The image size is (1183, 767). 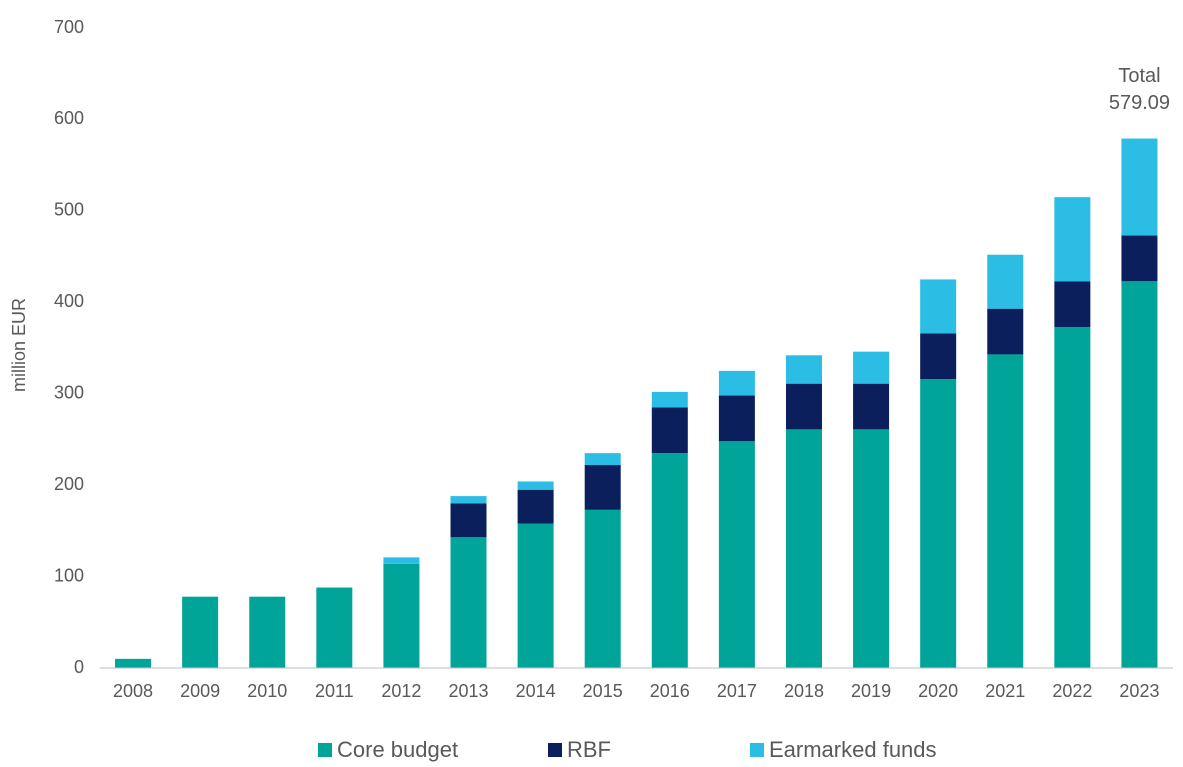 What do you see at coordinates (133, 691) in the screenshot?
I see `x-tick-label: 2008` at bounding box center [133, 691].